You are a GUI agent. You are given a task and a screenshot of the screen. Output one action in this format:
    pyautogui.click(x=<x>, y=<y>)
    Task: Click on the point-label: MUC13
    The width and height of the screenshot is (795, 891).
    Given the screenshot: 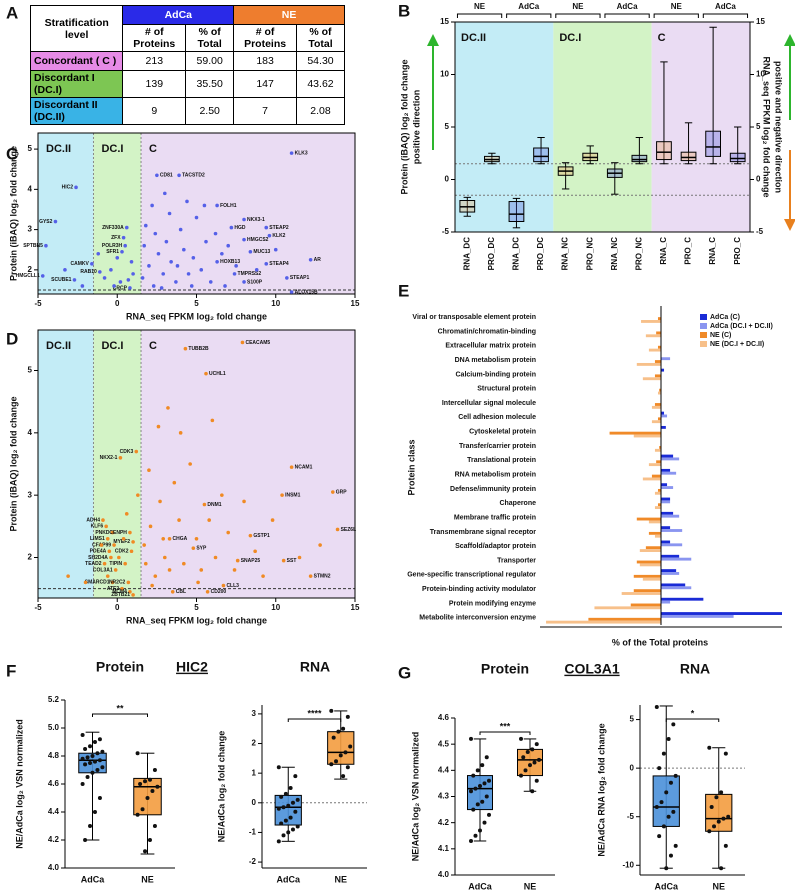 What is the action you would take?
    pyautogui.click(x=261, y=252)
    